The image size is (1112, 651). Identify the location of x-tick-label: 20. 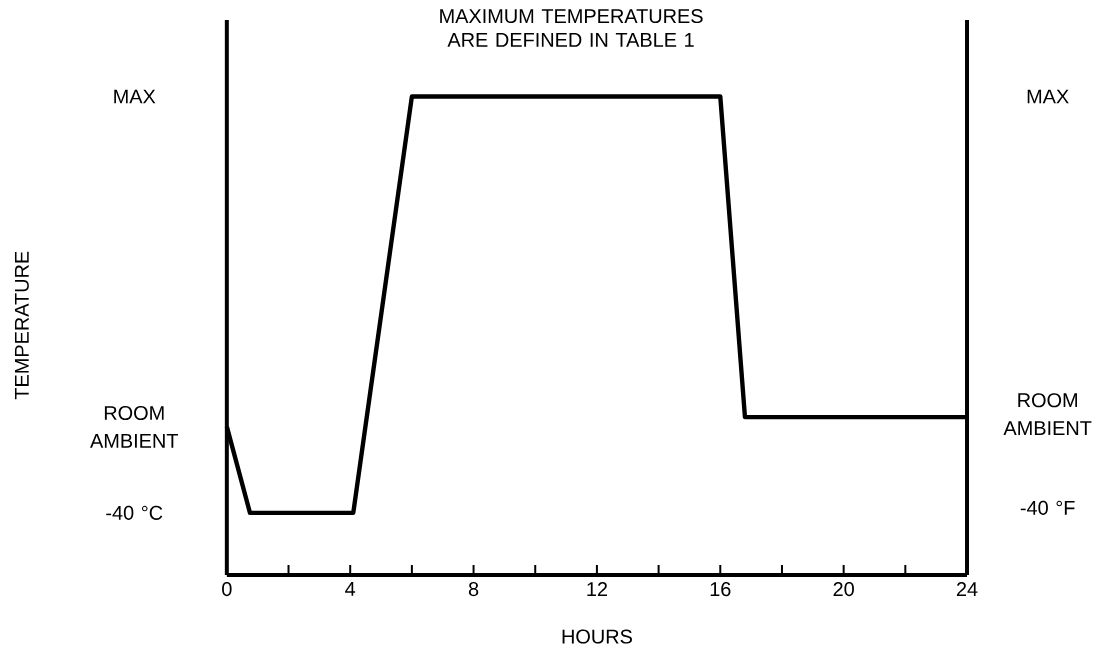
(843, 589).